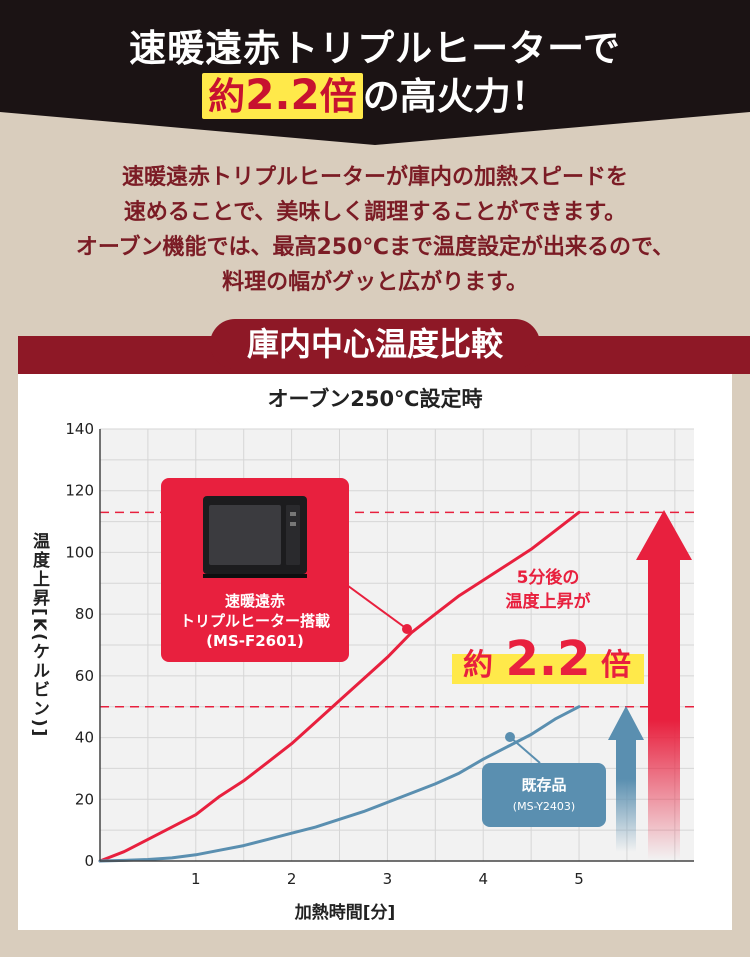 This screenshot has width=750, height=957. Describe the element at coordinates (84, 799) in the screenshot. I see `y-tick-label: 20` at that location.